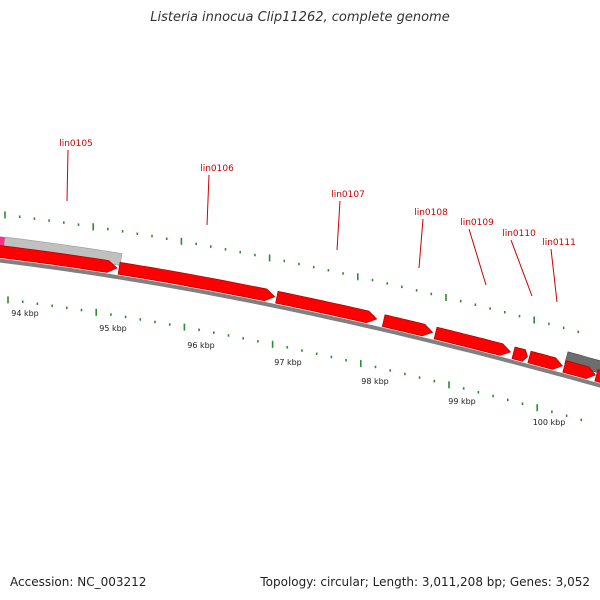  What do you see at coordinates (549, 422) in the screenshot?
I see `scale-tick-label: 100 kbp` at bounding box center [549, 422].